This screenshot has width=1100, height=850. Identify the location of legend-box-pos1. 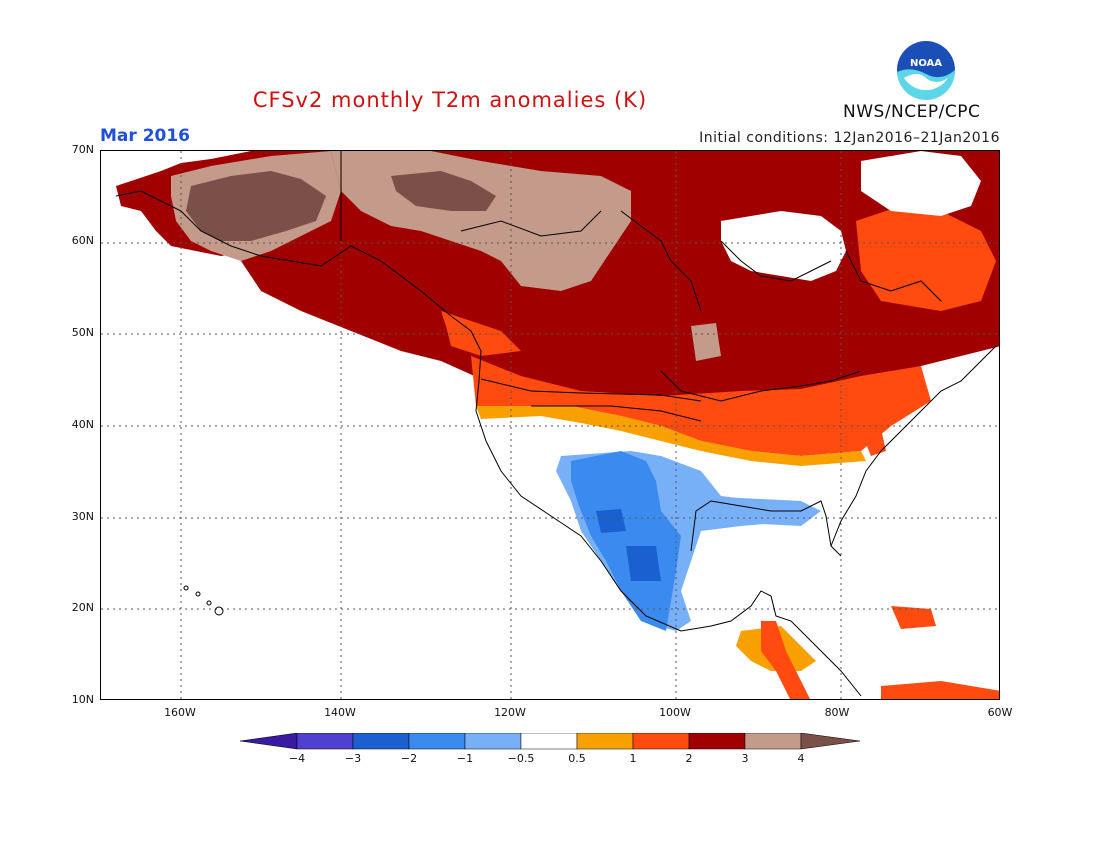
(661, 741).